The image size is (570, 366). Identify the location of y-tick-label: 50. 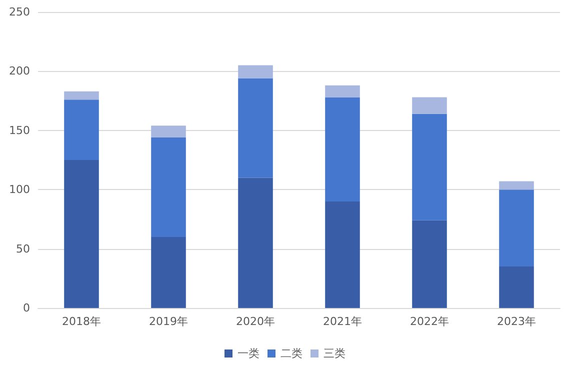
(23, 249).